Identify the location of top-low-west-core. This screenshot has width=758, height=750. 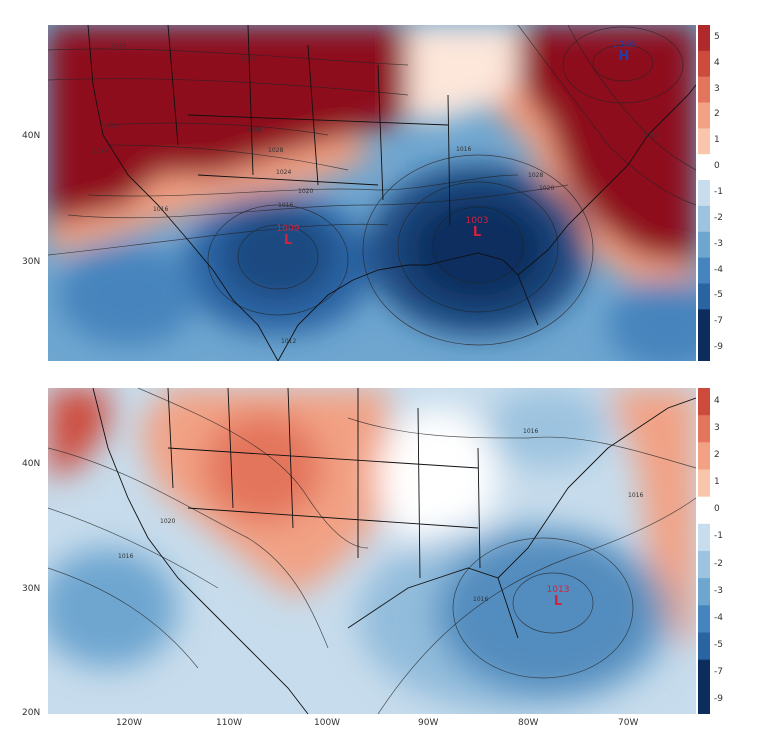
(278, 255).